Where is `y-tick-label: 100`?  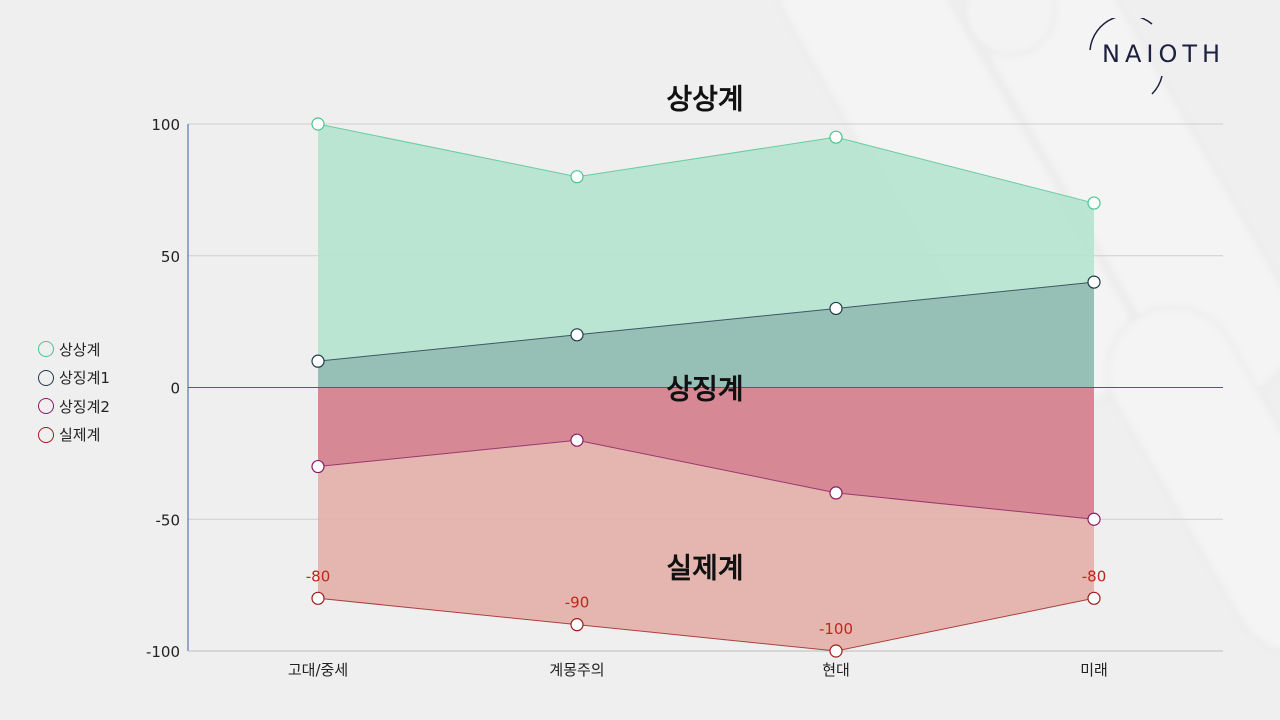
y-tick-label: 100 is located at coordinates (165, 125).